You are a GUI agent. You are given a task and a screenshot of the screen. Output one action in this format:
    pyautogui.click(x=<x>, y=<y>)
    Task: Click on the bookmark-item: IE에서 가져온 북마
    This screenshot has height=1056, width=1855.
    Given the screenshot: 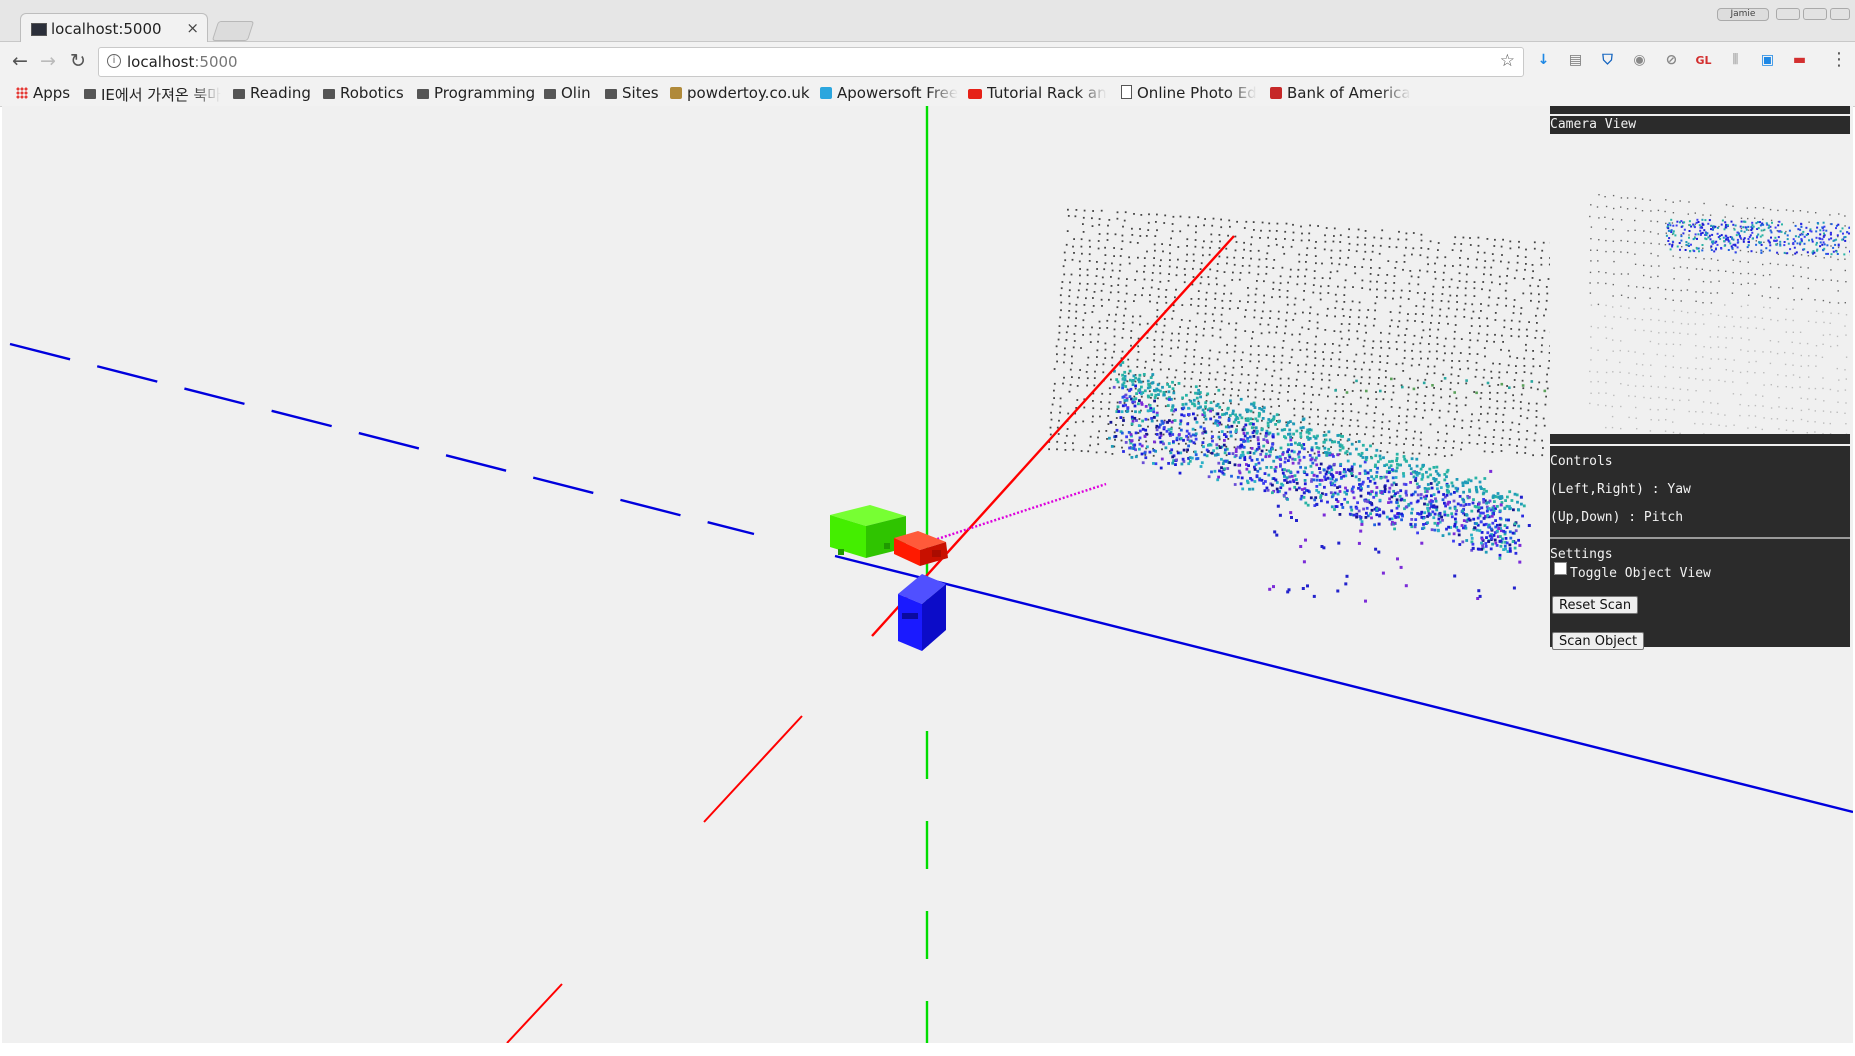 What is the action you would take?
    pyautogui.click(x=152, y=94)
    